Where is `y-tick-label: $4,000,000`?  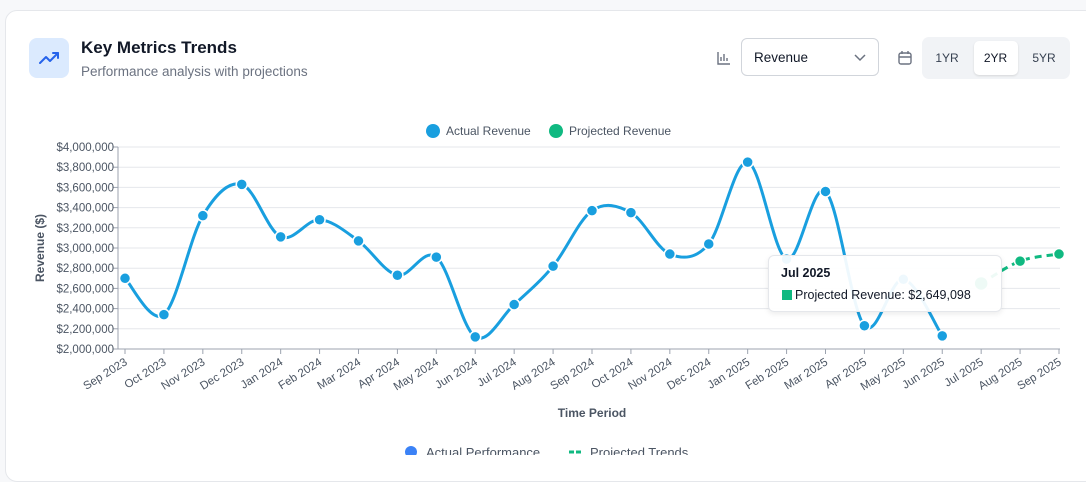
y-tick-label: $4,000,000 is located at coordinates (85, 148).